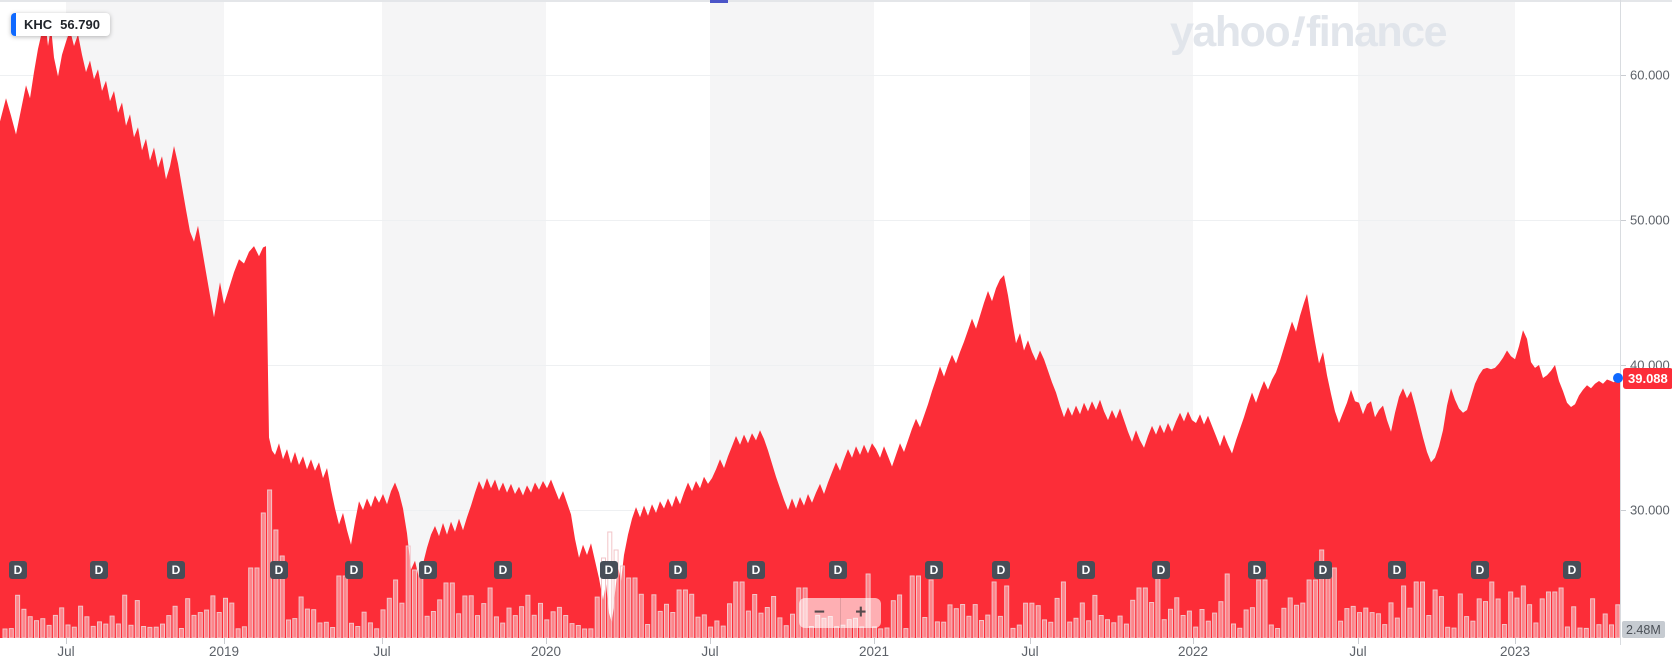  I want to click on last-volume-badge: 2.48M, so click(1643, 629).